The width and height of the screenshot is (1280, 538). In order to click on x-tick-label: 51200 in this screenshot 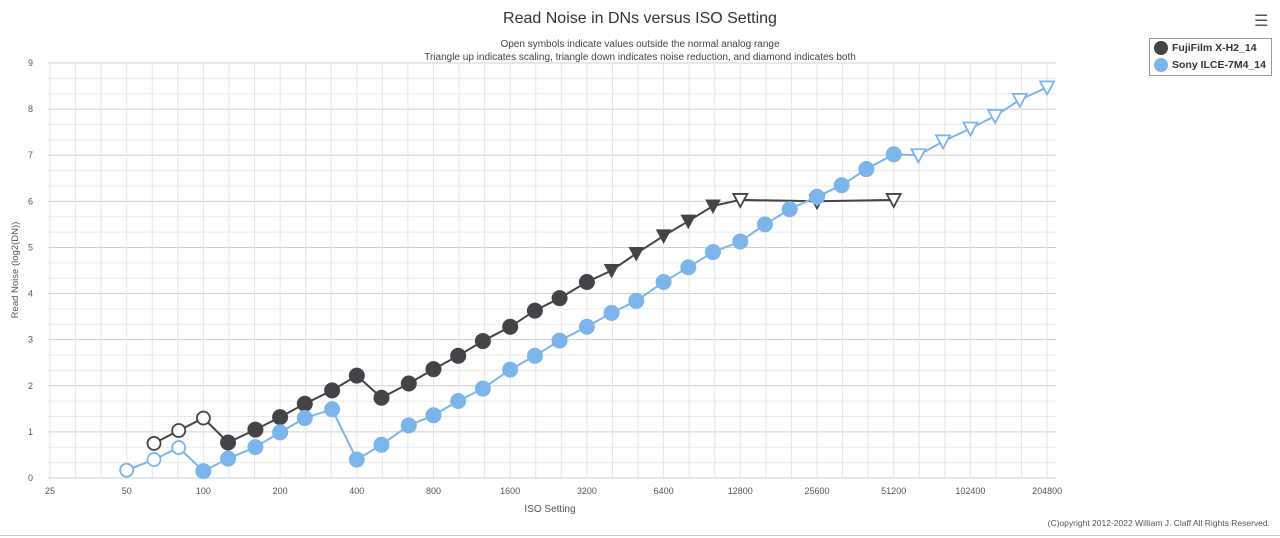, I will do `click(893, 491)`.